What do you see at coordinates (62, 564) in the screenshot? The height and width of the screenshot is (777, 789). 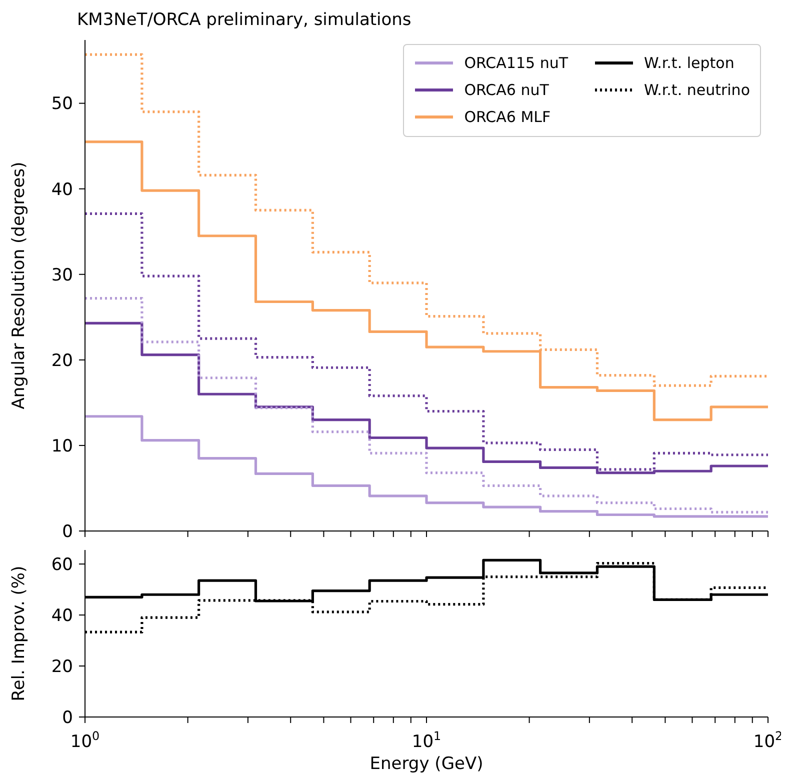 I see `y-tick-label: 60` at bounding box center [62, 564].